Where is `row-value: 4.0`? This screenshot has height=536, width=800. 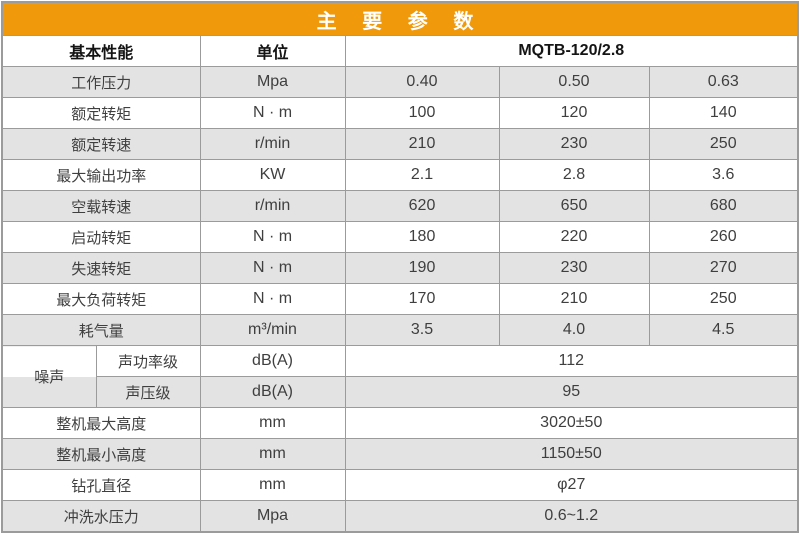
row-value: 4.0 is located at coordinates (574, 330).